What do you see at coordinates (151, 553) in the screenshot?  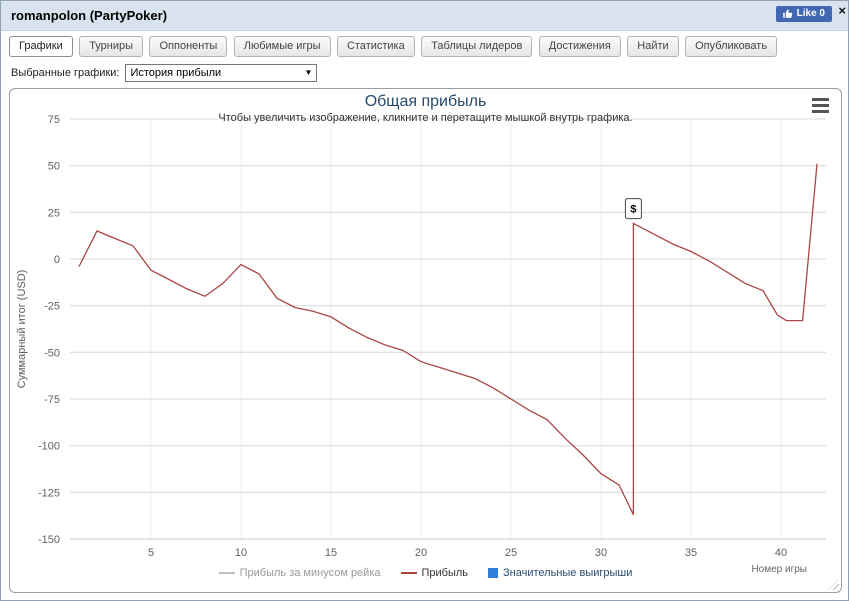 I see `svg-text: 5` at bounding box center [151, 553].